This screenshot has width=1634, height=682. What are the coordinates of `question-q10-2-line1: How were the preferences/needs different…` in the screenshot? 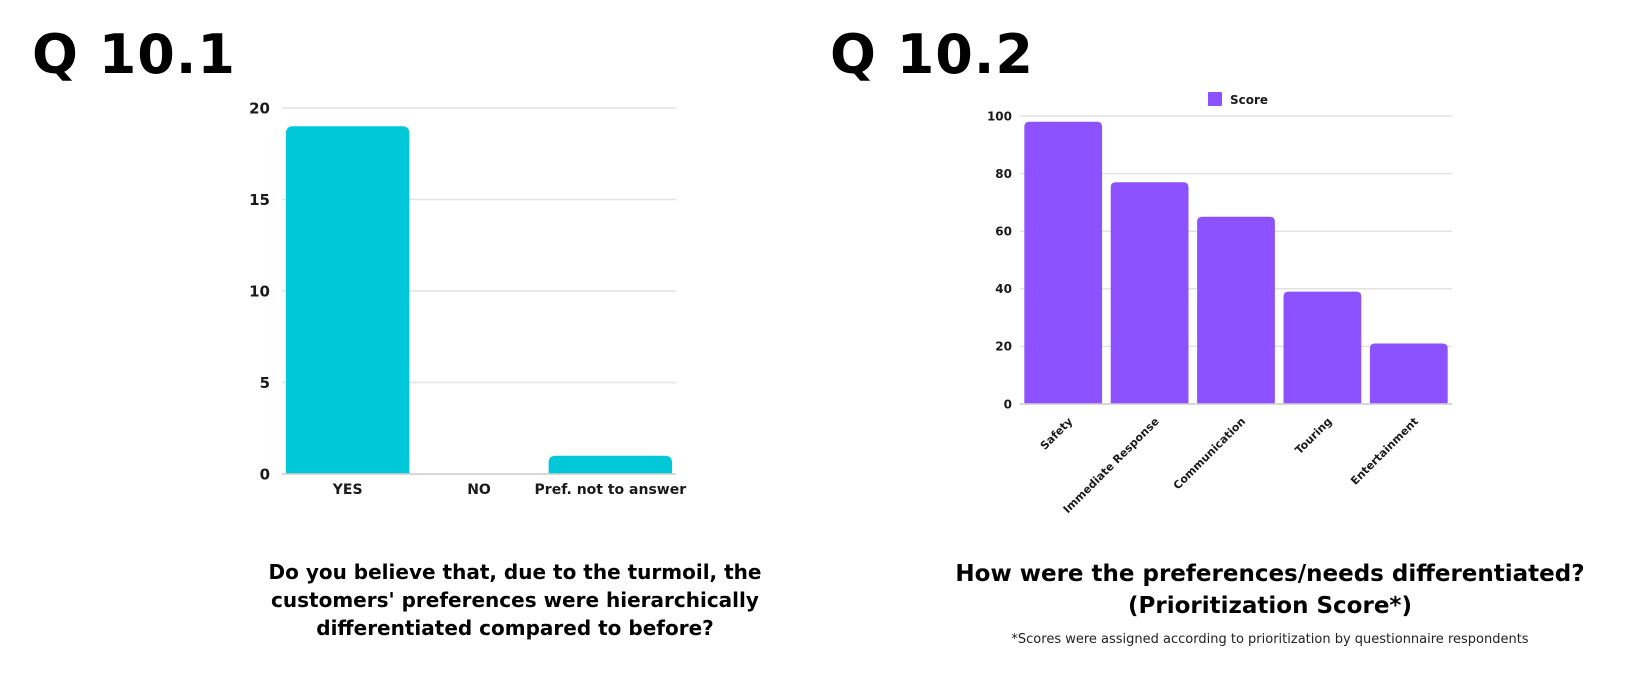 It's located at (1270, 574).